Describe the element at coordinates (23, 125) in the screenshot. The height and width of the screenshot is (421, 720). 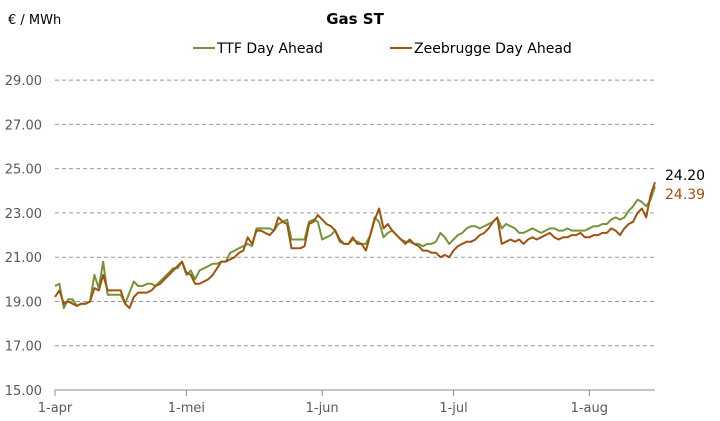
I see `y-tick-label: 27.00` at that location.